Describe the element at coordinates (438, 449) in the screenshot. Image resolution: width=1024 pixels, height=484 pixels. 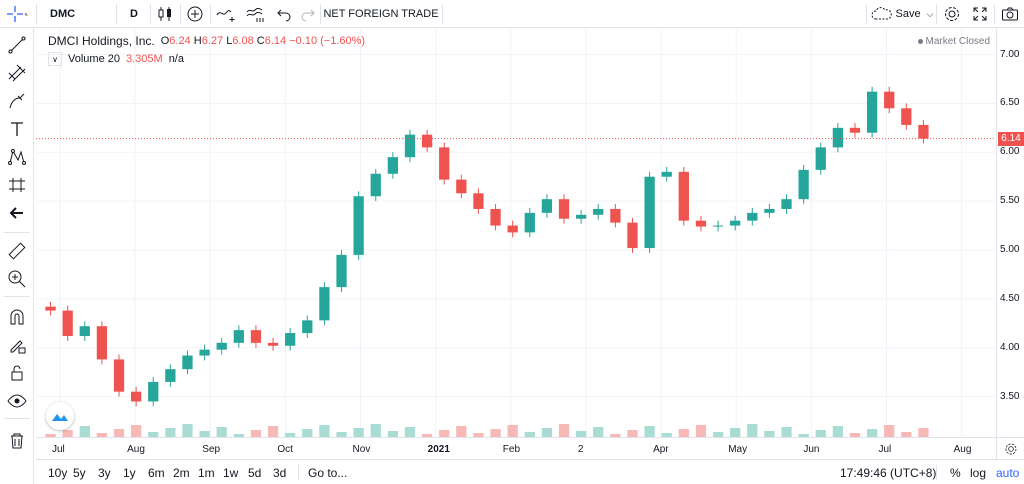
I see `time-tick-label: 2021` at that location.